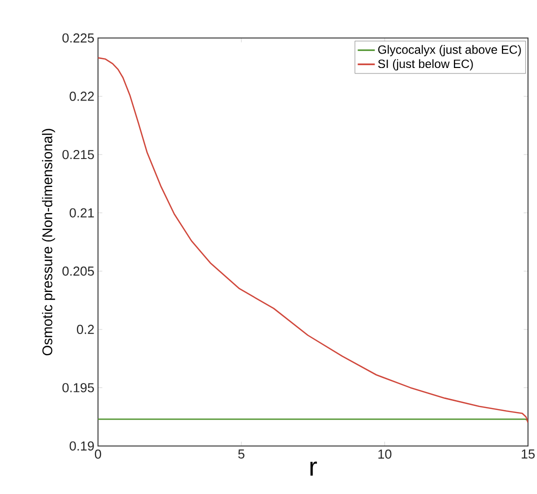 This screenshot has width=537, height=494. Describe the element at coordinates (78, 38) in the screenshot. I see `y-tick-label: 0.225` at that location.